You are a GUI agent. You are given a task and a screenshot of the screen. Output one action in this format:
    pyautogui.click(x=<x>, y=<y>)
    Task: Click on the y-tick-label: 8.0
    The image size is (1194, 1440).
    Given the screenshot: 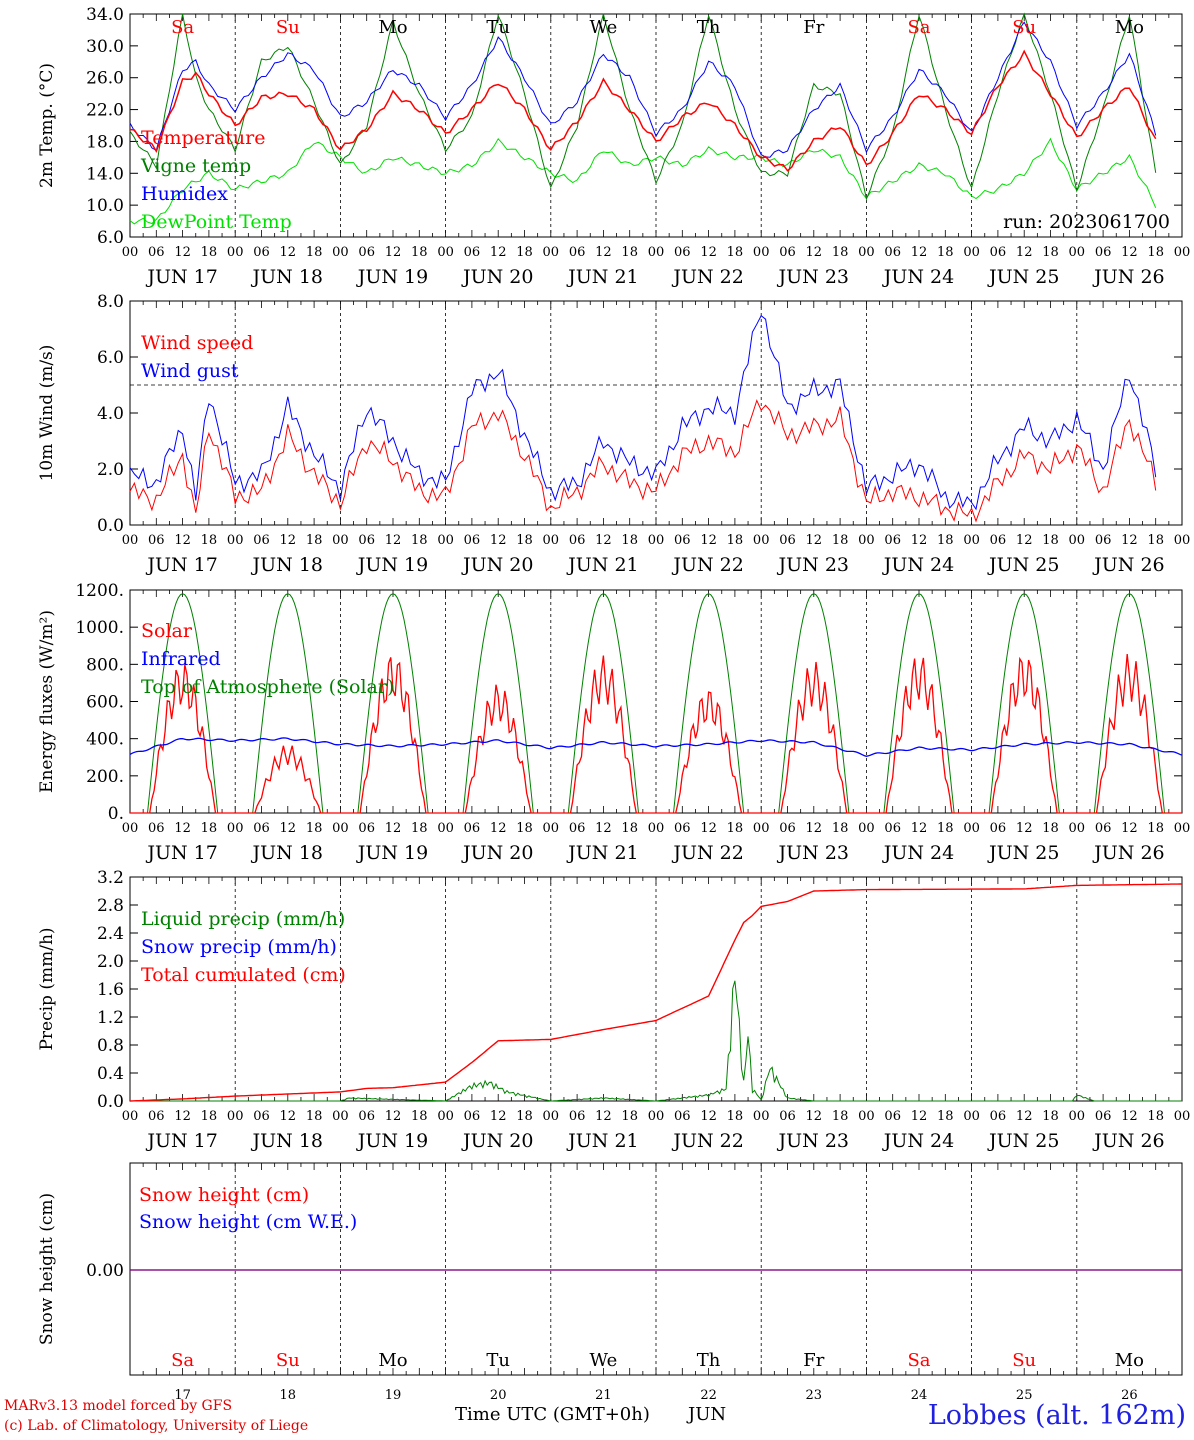 What is the action you would take?
    pyautogui.click(x=110, y=302)
    